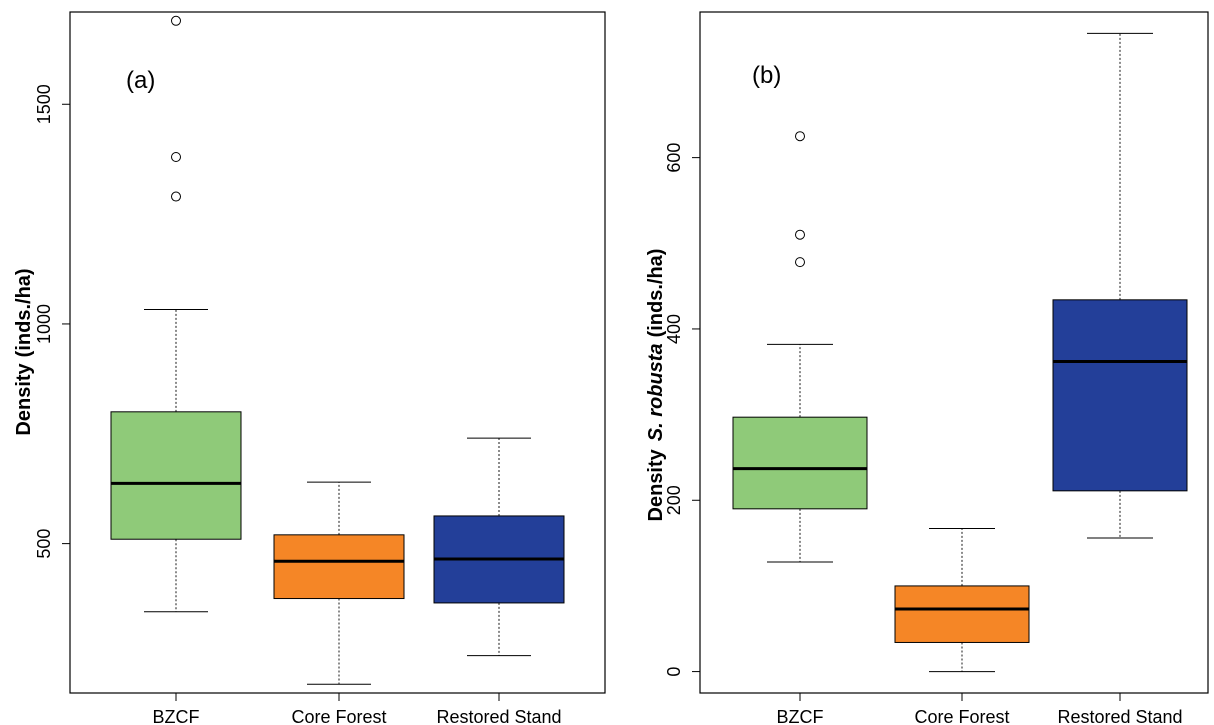  What do you see at coordinates (674, 158) in the screenshot?
I see `y-tick-label: 600` at bounding box center [674, 158].